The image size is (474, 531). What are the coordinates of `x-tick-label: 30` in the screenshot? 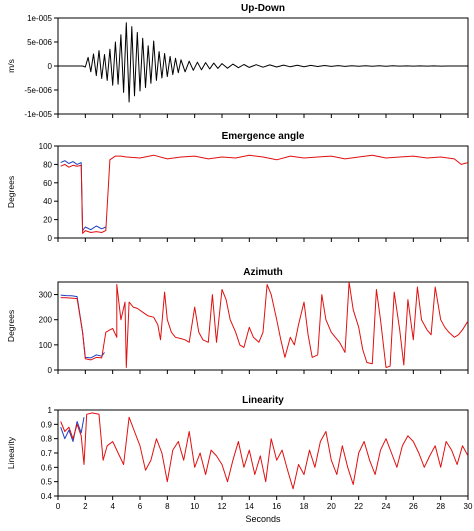 It's located at (468, 506).